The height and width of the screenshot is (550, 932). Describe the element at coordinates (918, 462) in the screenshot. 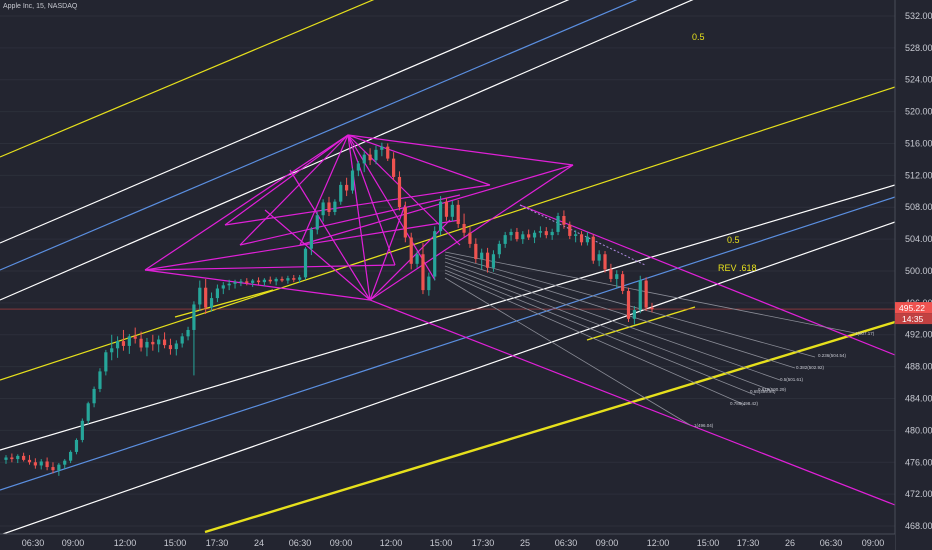

I see `price-tick-label: 476.00` at that location.